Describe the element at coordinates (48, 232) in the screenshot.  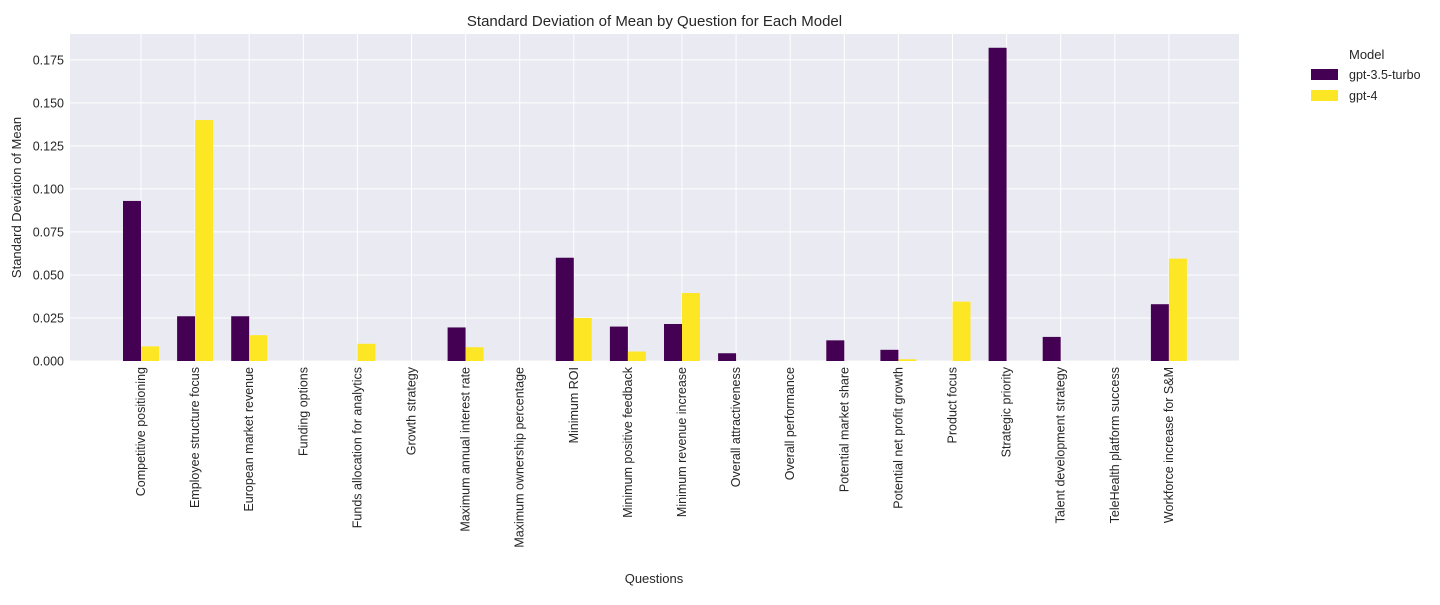
I see `y-tick-label: 0.075` at that location.